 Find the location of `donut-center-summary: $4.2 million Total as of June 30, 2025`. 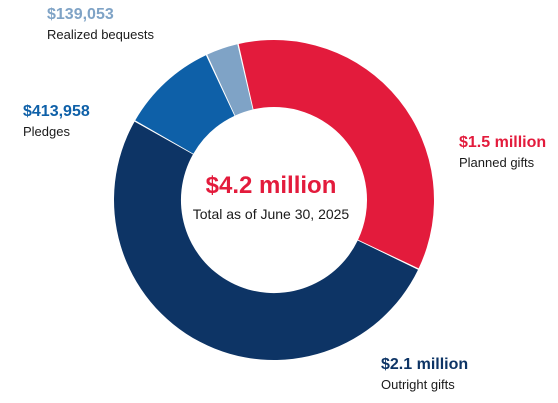

donut-center-summary: $4.2 million Total as of June 30, 2025 is located at coordinates (271, 197).